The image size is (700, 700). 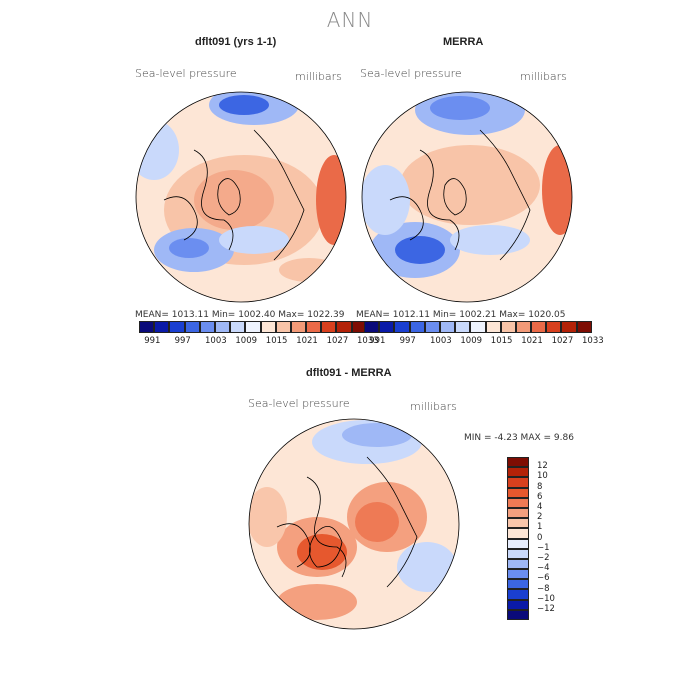 I want to click on panel-3-variable: Sea-level pressure, so click(x=299, y=403).